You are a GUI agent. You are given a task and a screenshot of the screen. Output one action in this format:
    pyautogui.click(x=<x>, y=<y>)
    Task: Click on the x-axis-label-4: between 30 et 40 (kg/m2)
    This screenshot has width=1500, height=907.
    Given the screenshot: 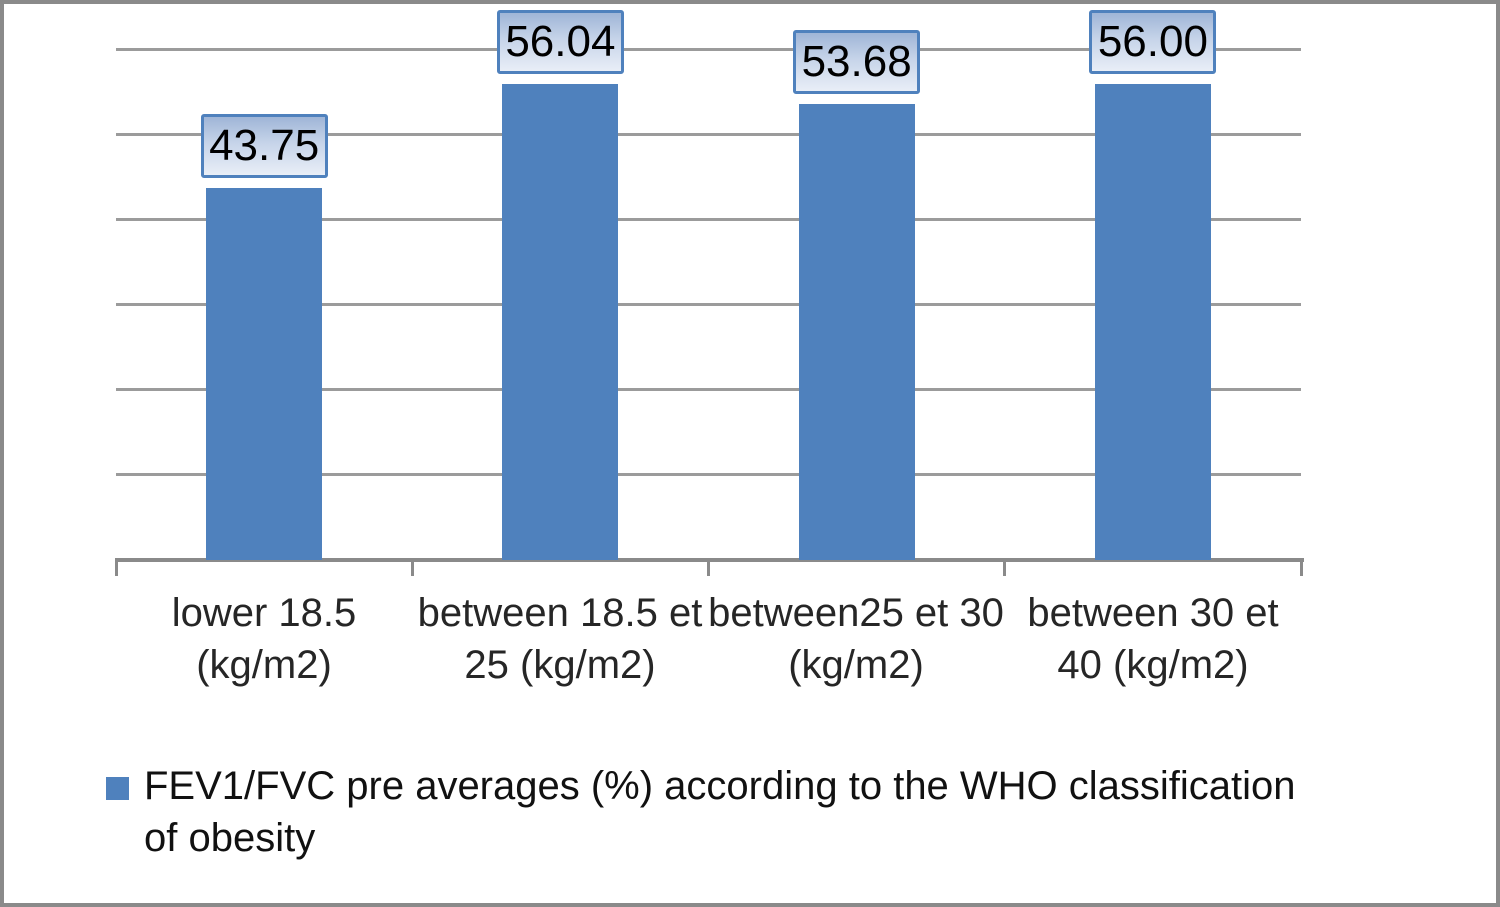 What is the action you would take?
    pyautogui.click(x=1153, y=639)
    